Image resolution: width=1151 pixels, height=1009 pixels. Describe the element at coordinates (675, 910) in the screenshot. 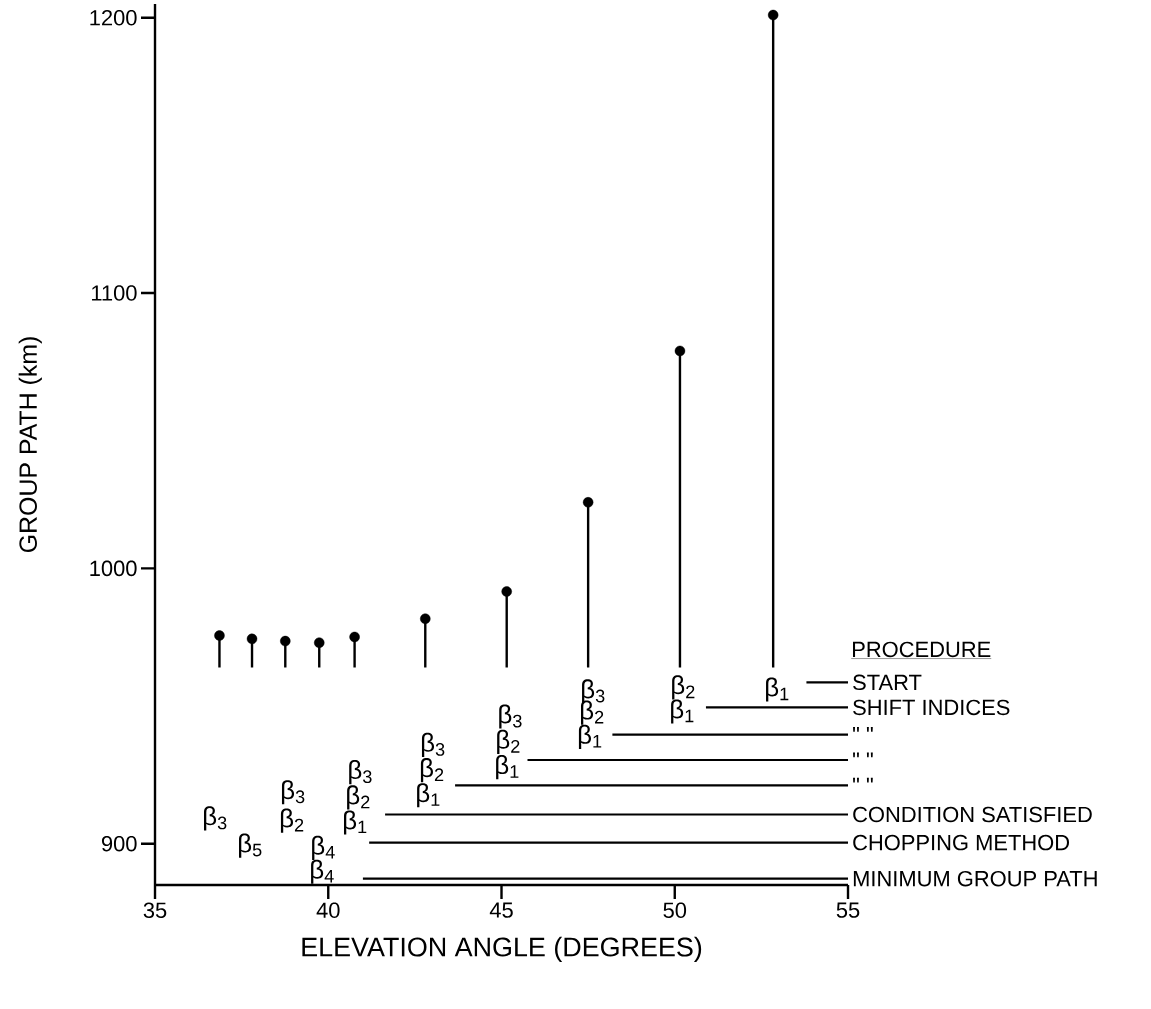

I see `x-tick-label: 50` at that location.